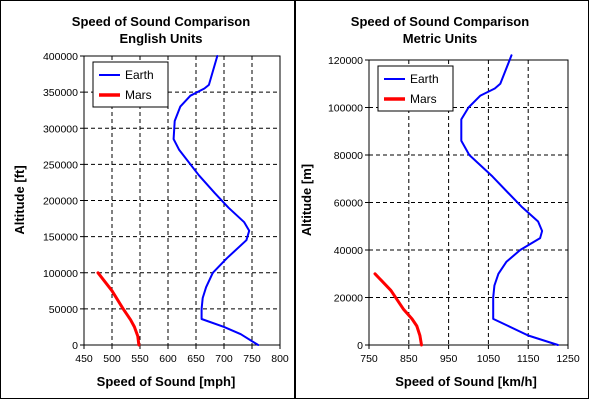 The height and width of the screenshot is (400, 590). Describe the element at coordinates (60, 202) in the screenshot. I see `y-tick-label: 200000` at that location.